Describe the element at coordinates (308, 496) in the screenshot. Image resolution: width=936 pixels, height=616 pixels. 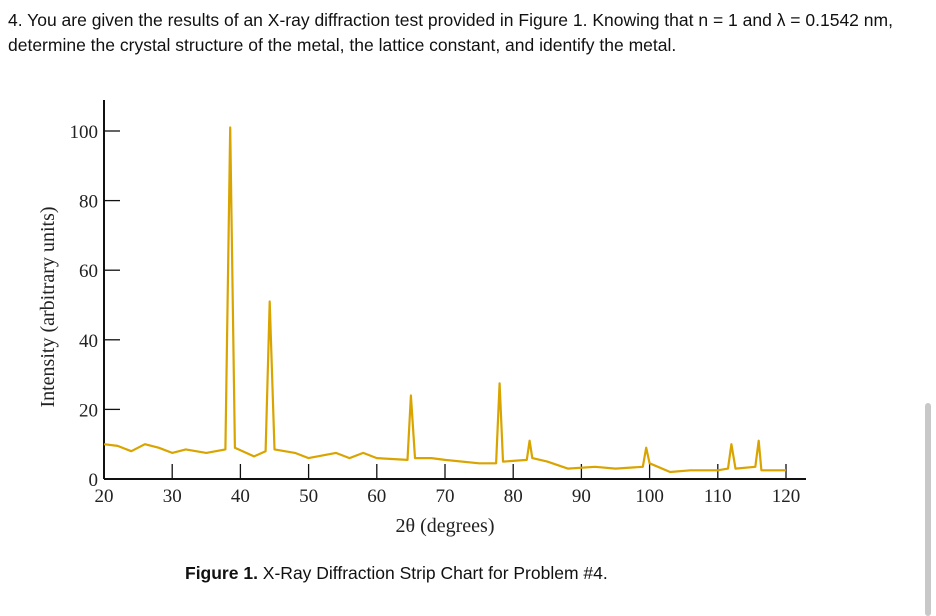
I see `x-tick-label: 50` at that location.